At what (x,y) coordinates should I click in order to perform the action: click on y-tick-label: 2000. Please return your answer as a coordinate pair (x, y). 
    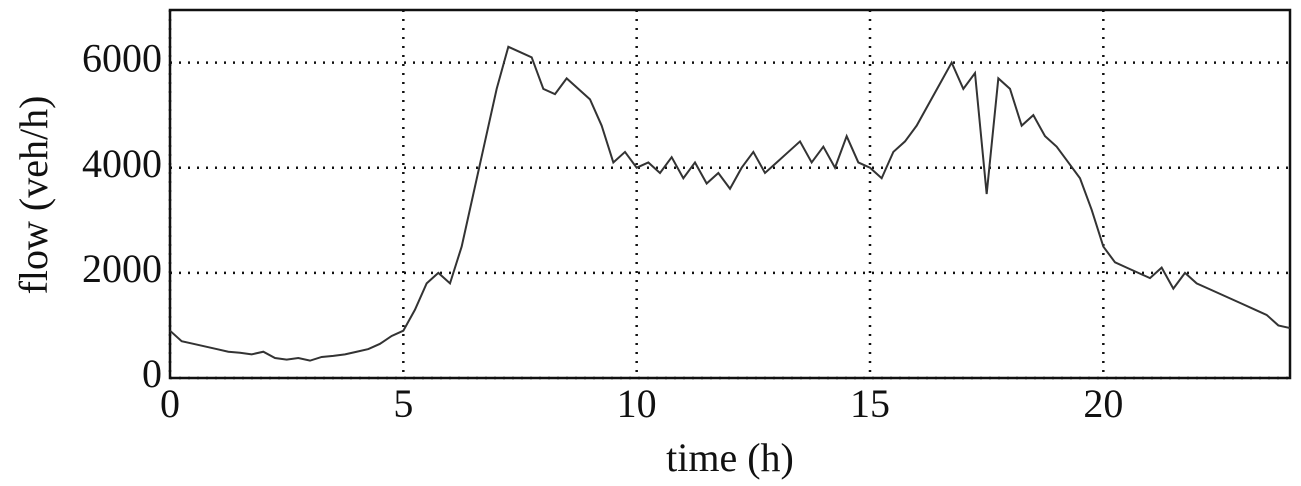
    Looking at the image, I should click on (122, 268).